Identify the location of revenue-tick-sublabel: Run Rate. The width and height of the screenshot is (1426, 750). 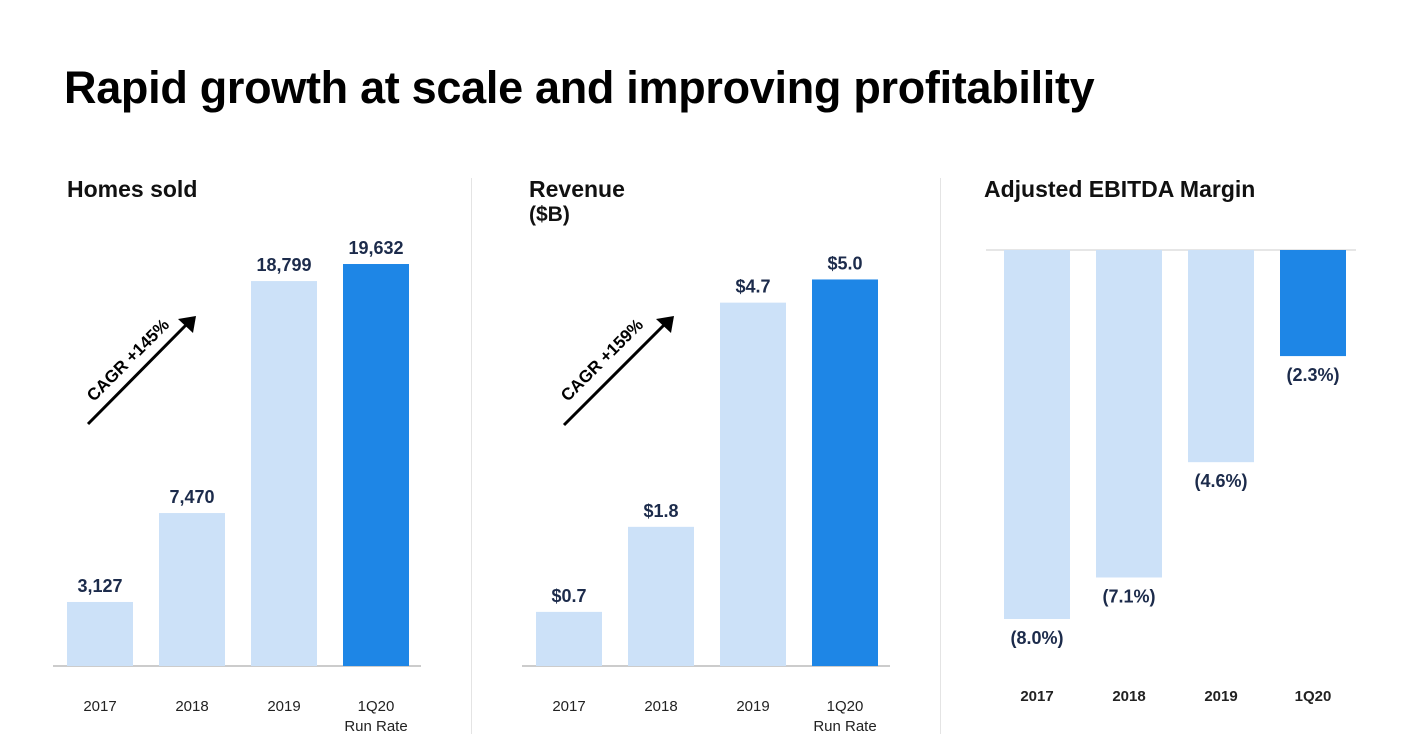
(844, 726).